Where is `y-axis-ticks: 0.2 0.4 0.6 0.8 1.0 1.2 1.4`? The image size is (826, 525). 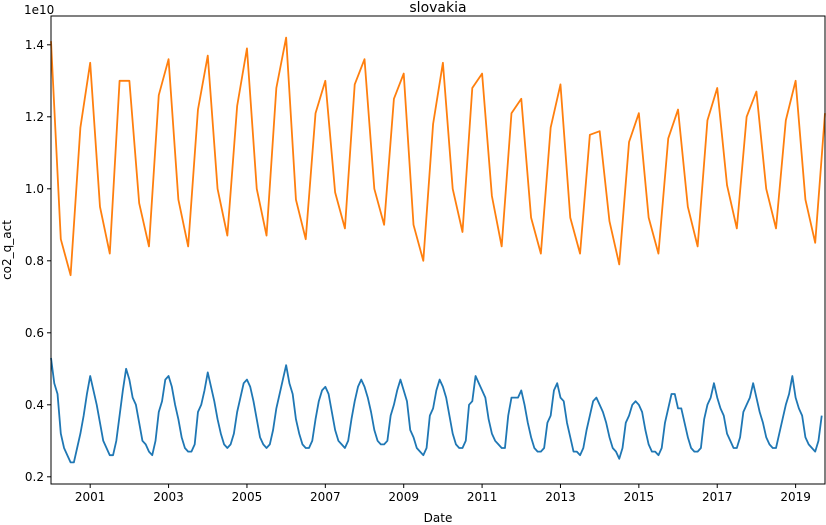 y-axis-ticks: 0.2 0.4 0.6 0.8 1.0 1.2 1.4 is located at coordinates (38, 261).